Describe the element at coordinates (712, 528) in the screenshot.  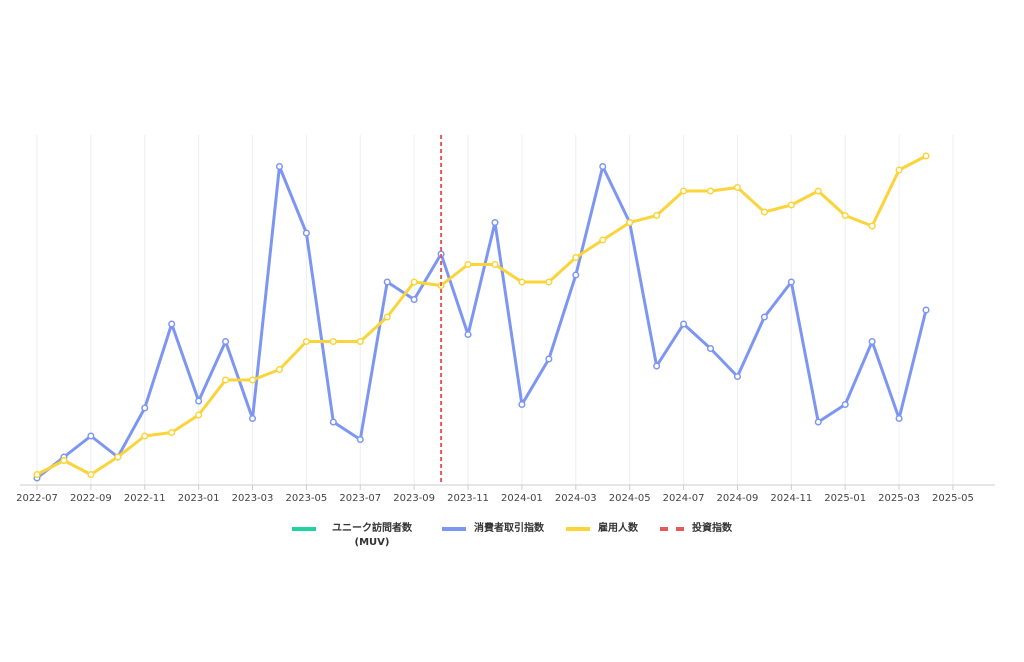
I see `legend-label: 投資指数` at that location.